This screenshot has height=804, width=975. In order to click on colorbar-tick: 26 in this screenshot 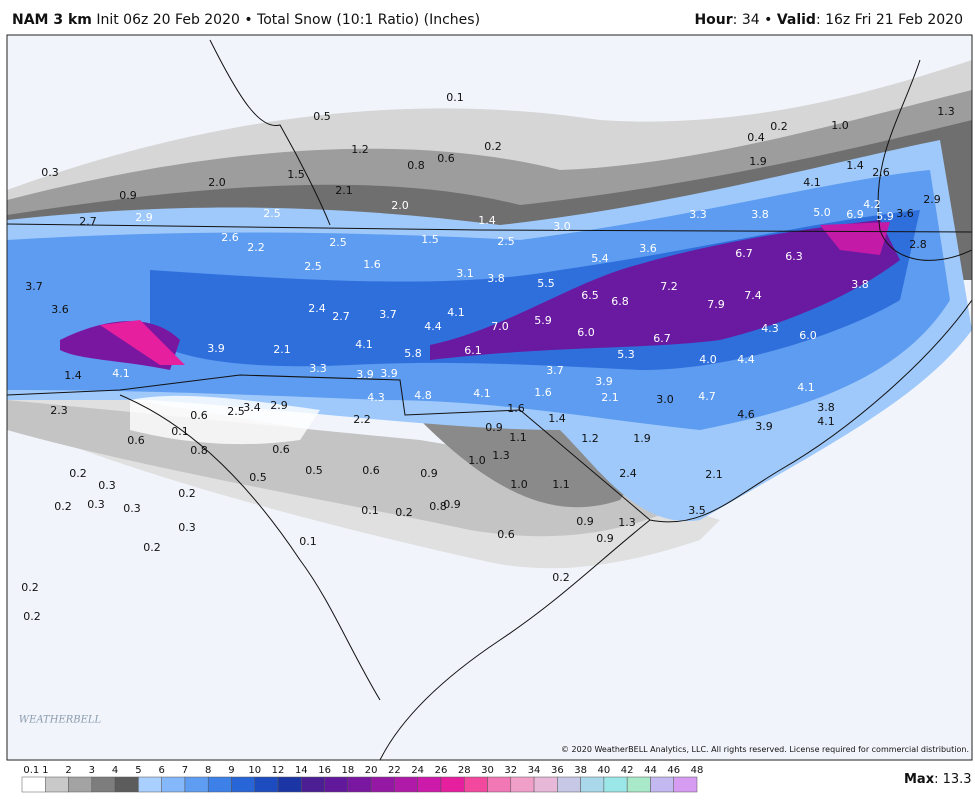, I will do `click(441, 770)`.